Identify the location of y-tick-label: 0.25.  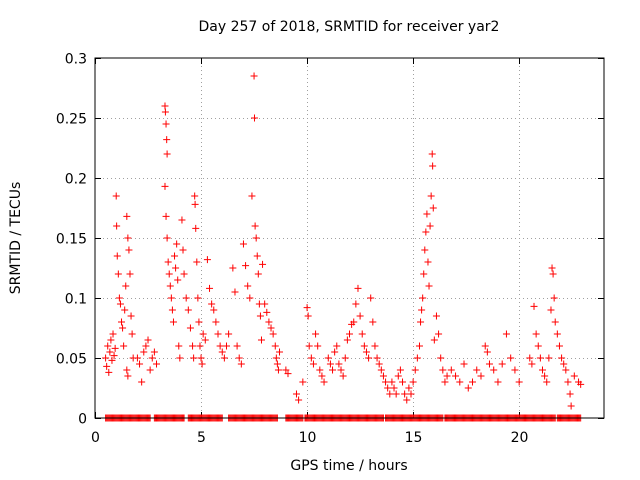
(71, 120).